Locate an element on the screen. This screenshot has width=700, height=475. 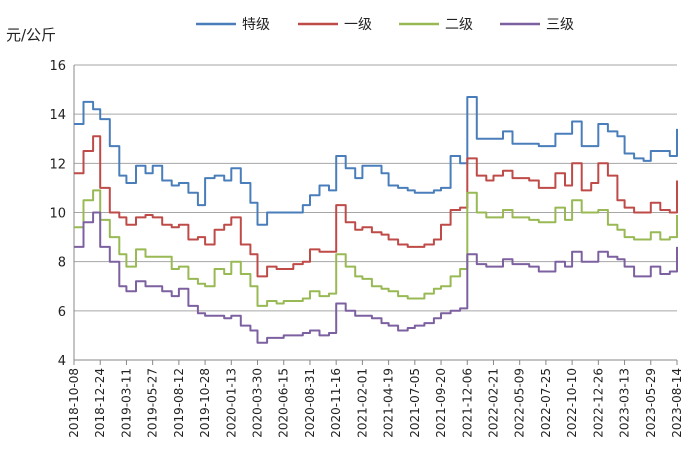
y-tick-label: 8 is located at coordinates (62, 263).